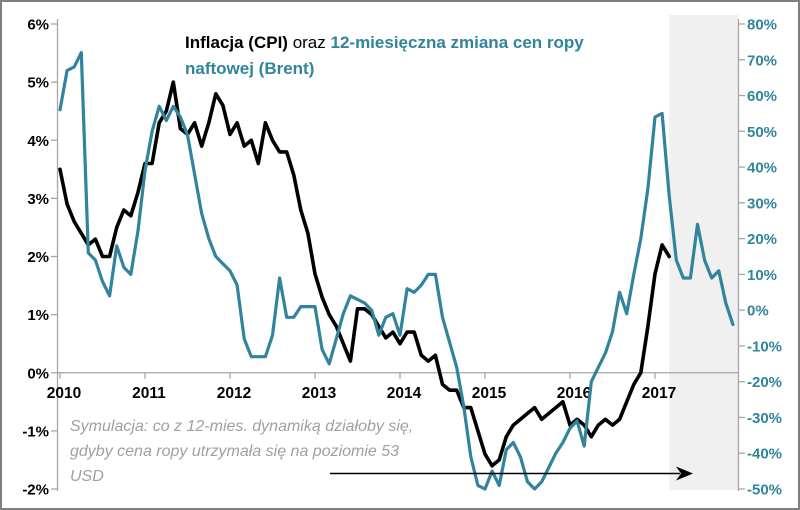 This screenshot has height=510, width=800. I want to click on right-axis-tick-label: 20%, so click(762, 239).